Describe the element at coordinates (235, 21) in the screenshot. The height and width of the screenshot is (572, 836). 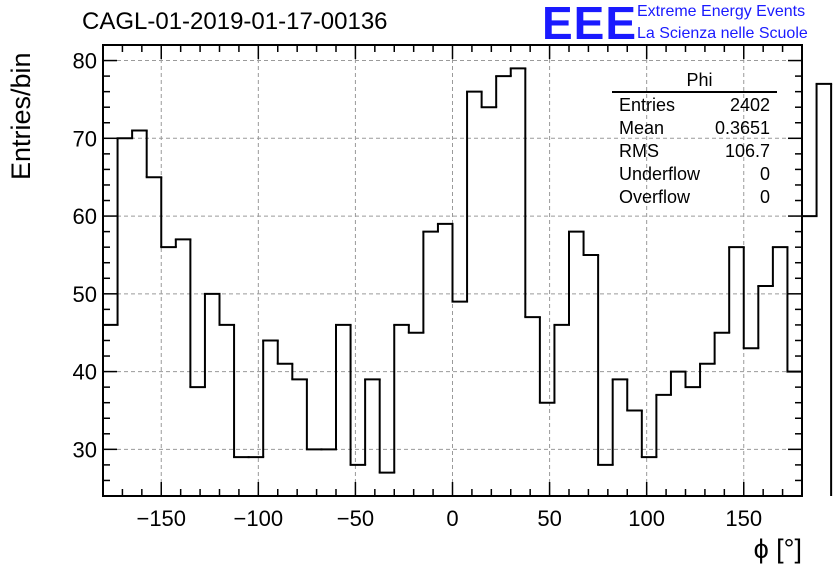
I see `chart-title: CAGL-01-2019-01-17-00136` at that location.